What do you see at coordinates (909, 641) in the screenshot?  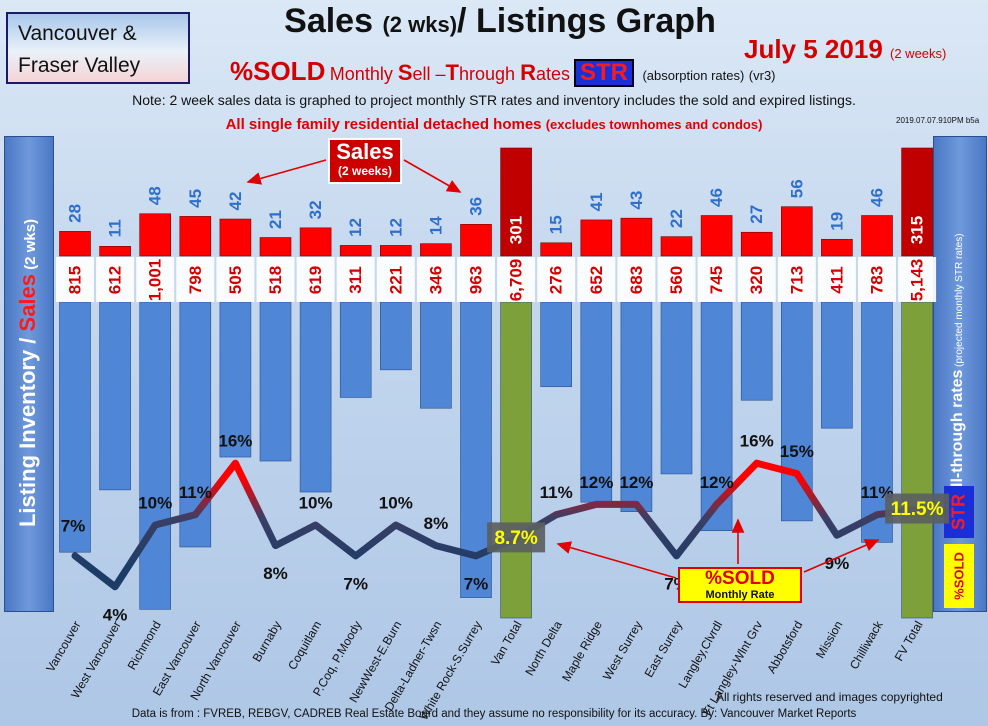 I see `category-label: FV Total` at bounding box center [909, 641].